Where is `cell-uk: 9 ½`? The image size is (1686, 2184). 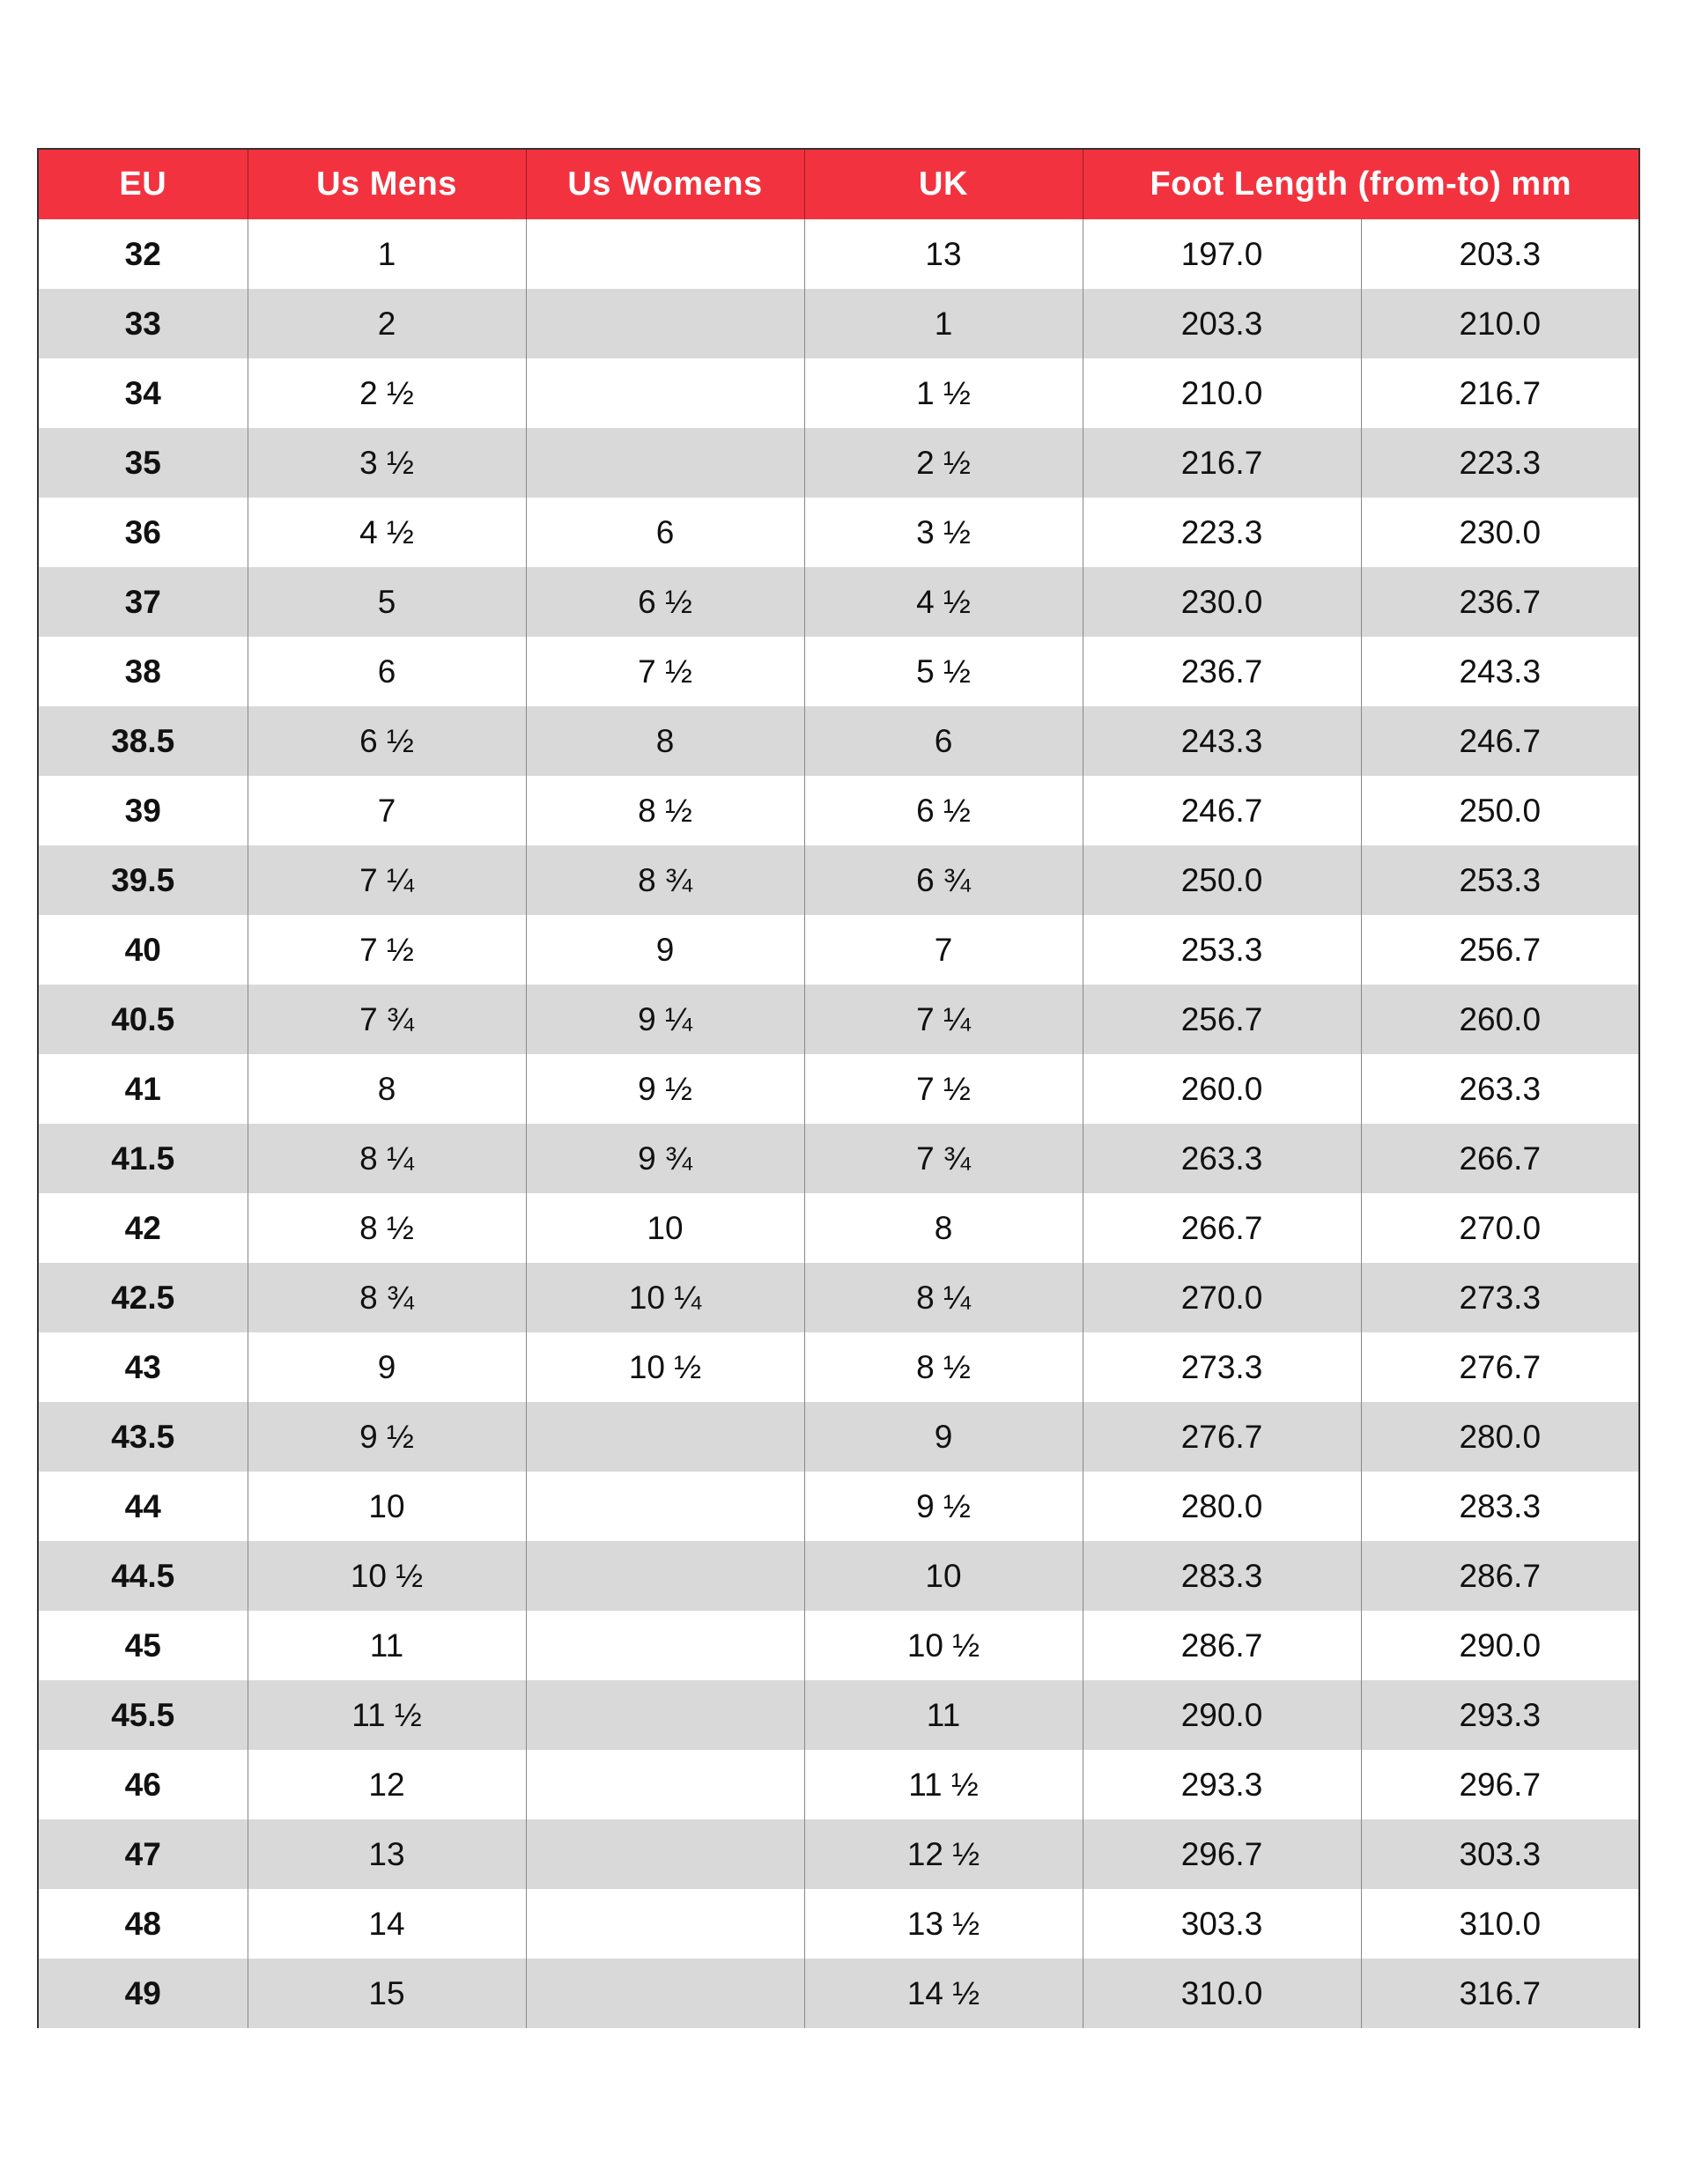
cell-uk: 9 ½ is located at coordinates (943, 1506).